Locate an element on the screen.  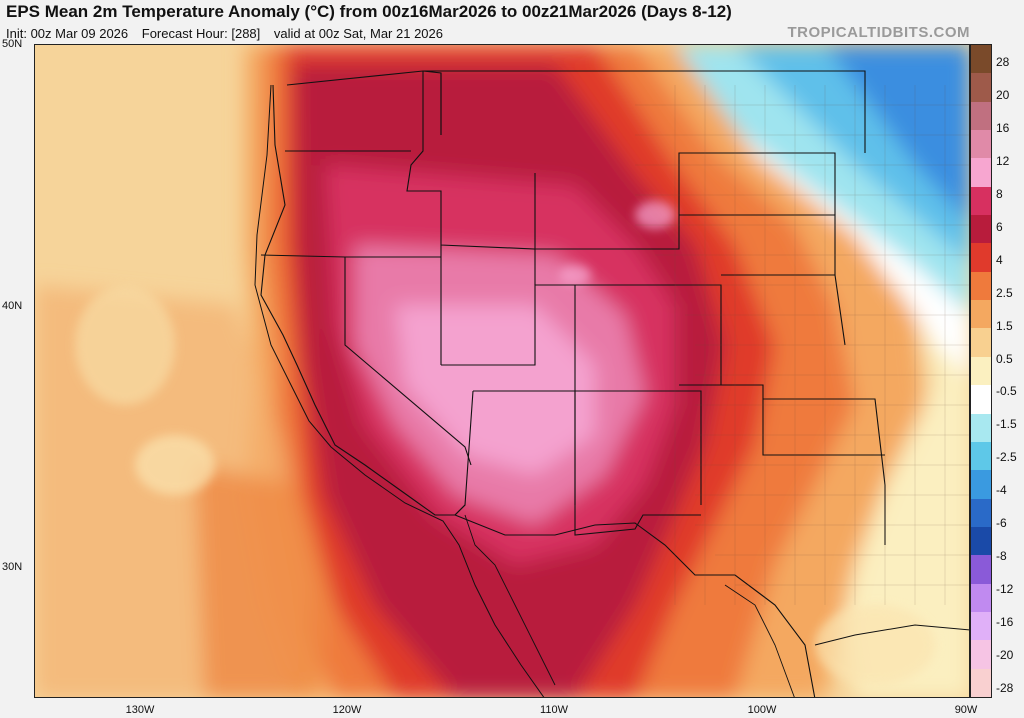
lat-label-50n: 50N is located at coordinates (12, 44).